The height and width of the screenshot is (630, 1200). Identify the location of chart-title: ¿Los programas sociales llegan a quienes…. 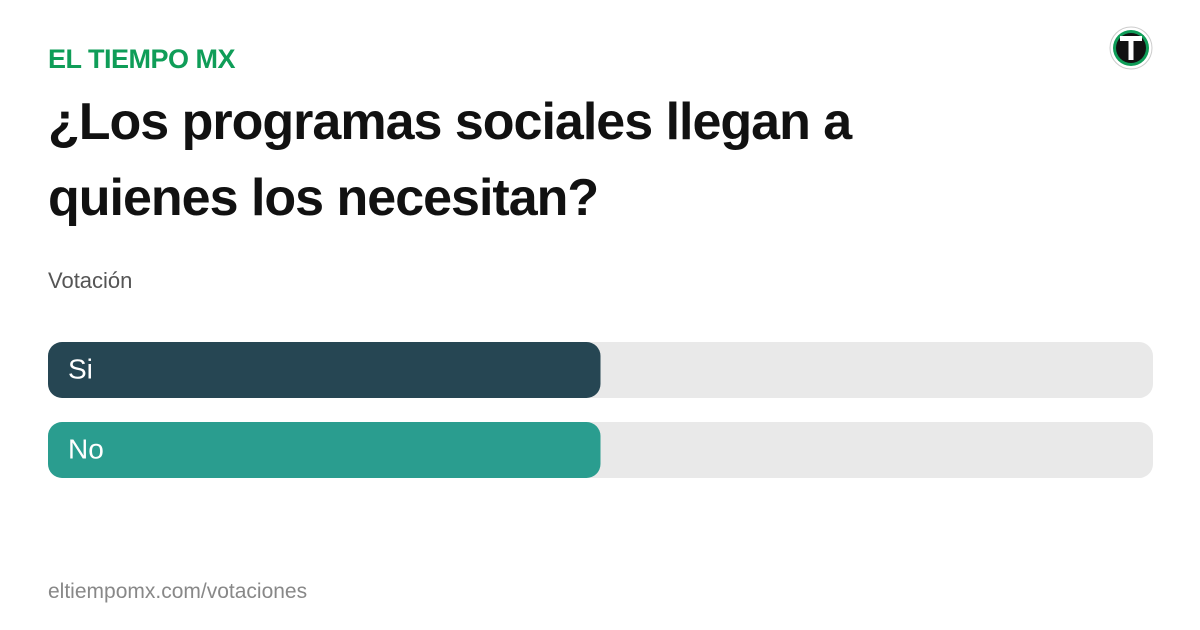
(450, 160).